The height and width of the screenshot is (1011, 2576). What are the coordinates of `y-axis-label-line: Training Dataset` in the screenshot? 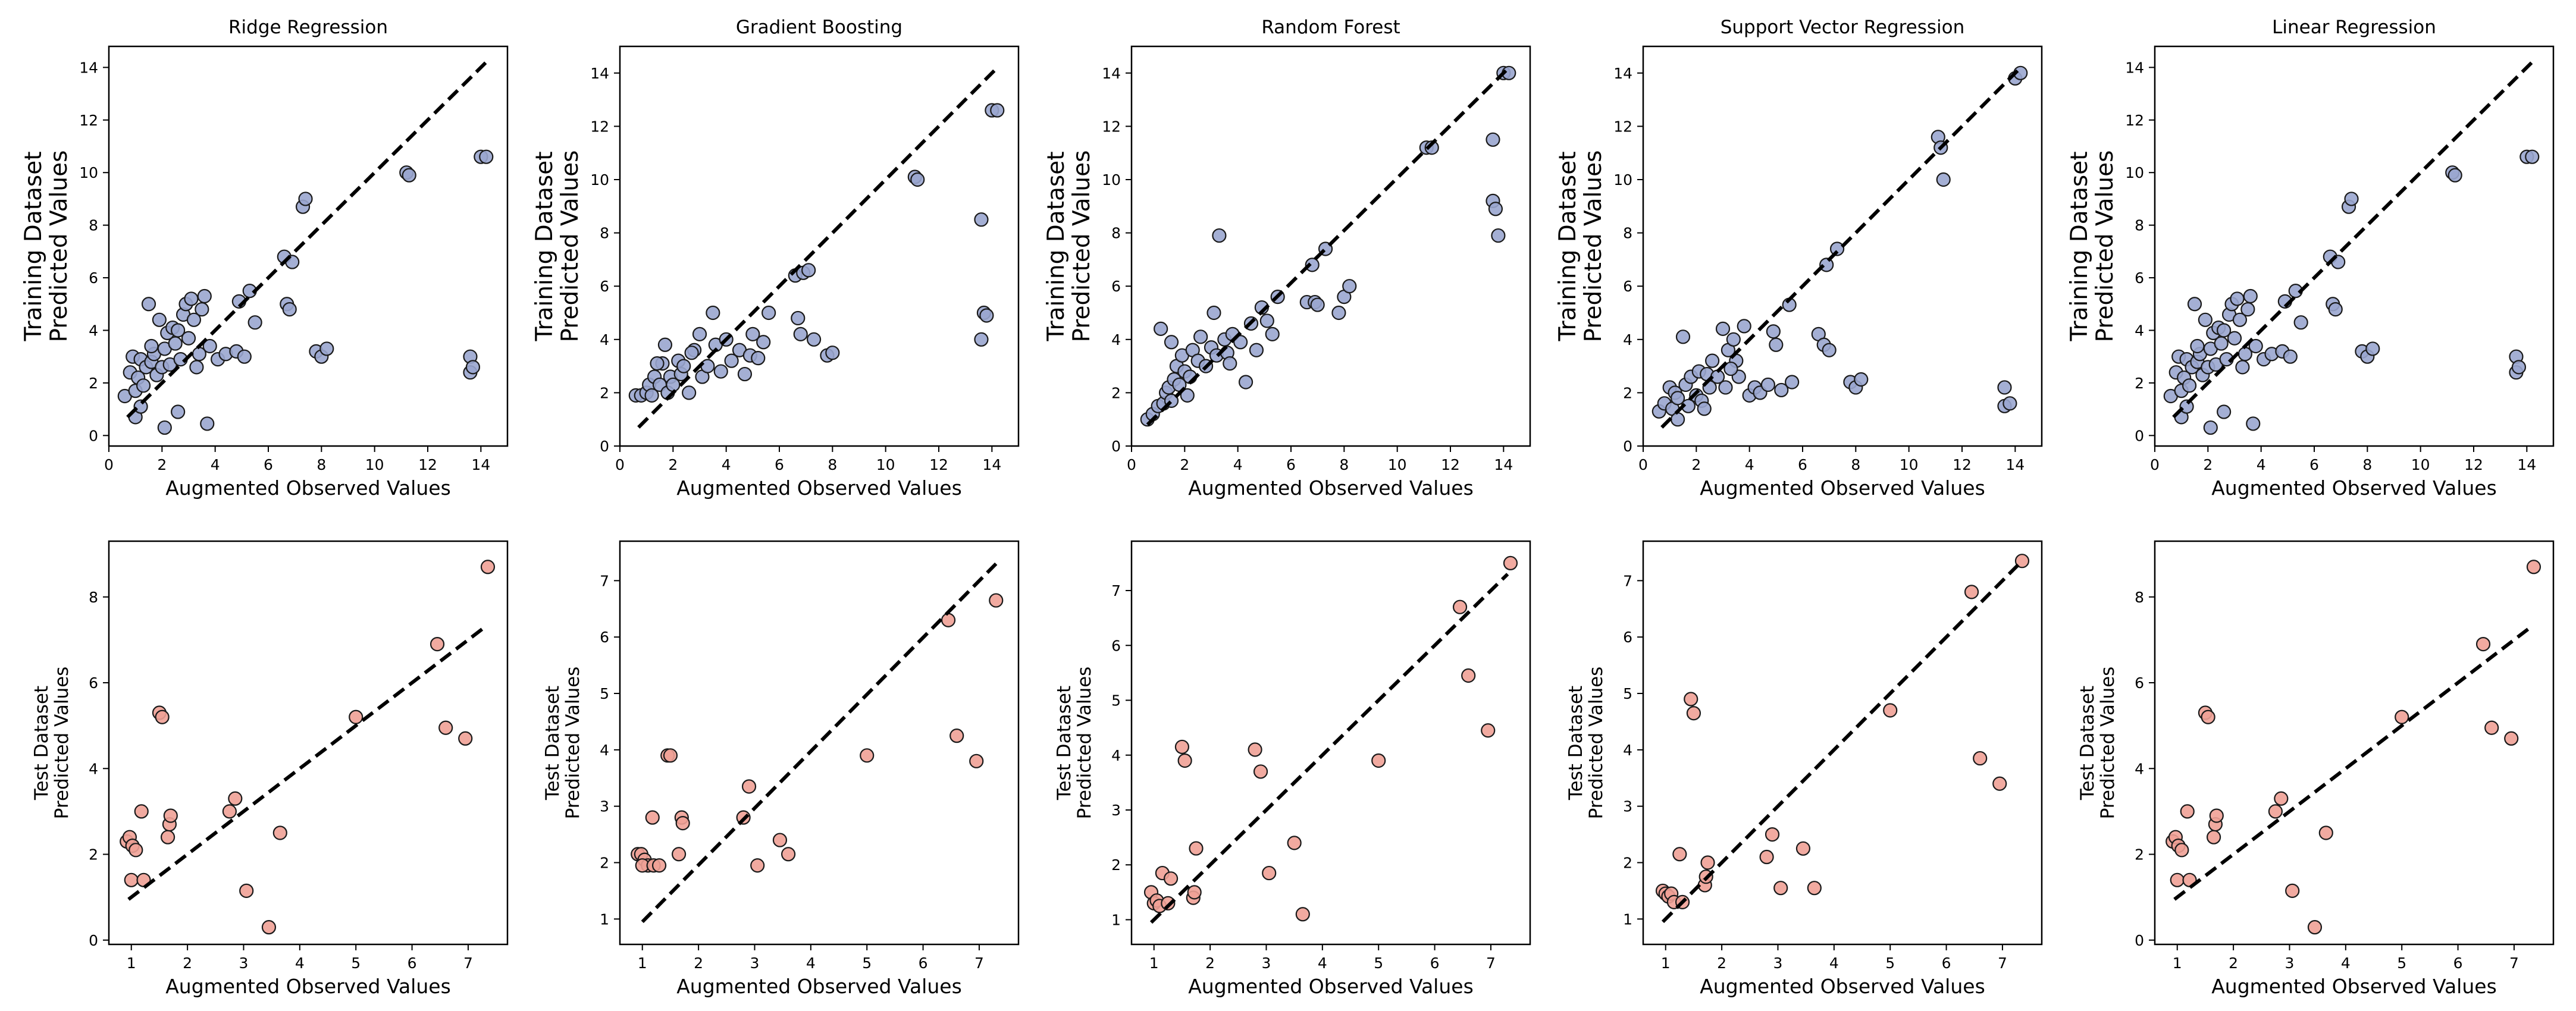 It's located at (1568, 246).